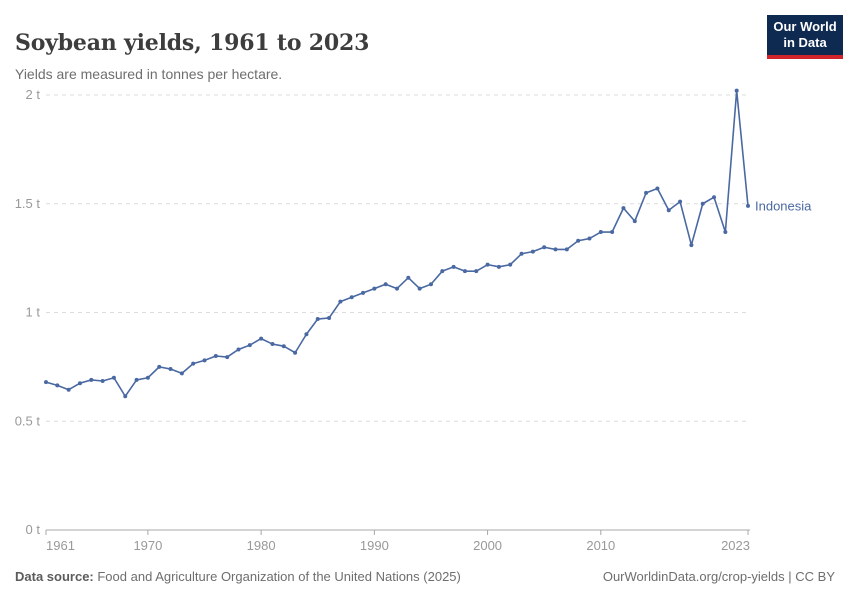  Describe the element at coordinates (33, 529) in the screenshot. I see `y-tick-label: 0 t` at that location.